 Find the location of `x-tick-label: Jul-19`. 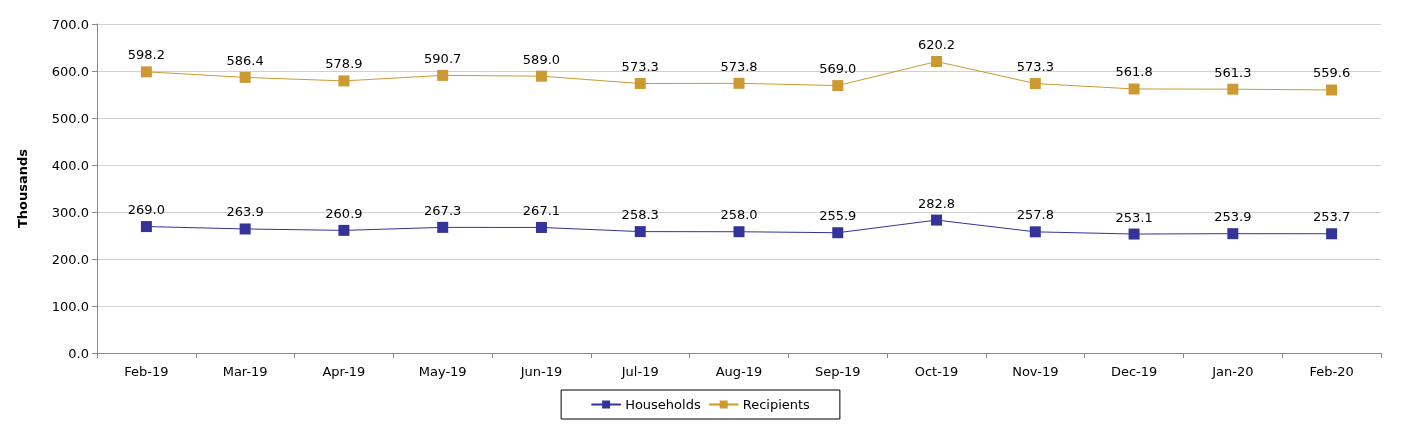

x-tick-label: Jul-19 is located at coordinates (639, 371).